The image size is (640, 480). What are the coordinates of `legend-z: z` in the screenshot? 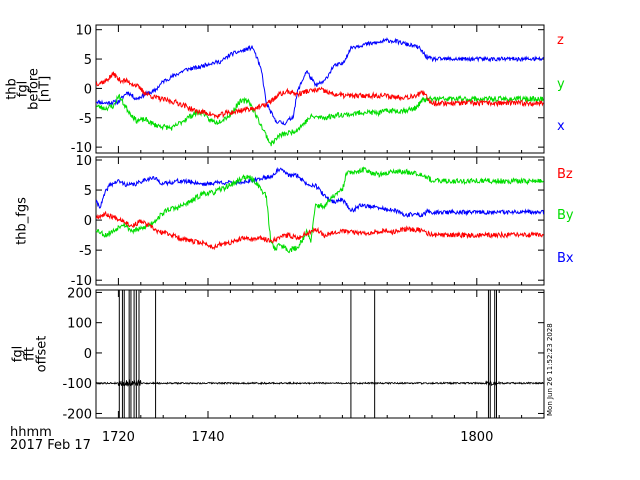 It's located at (560, 40).